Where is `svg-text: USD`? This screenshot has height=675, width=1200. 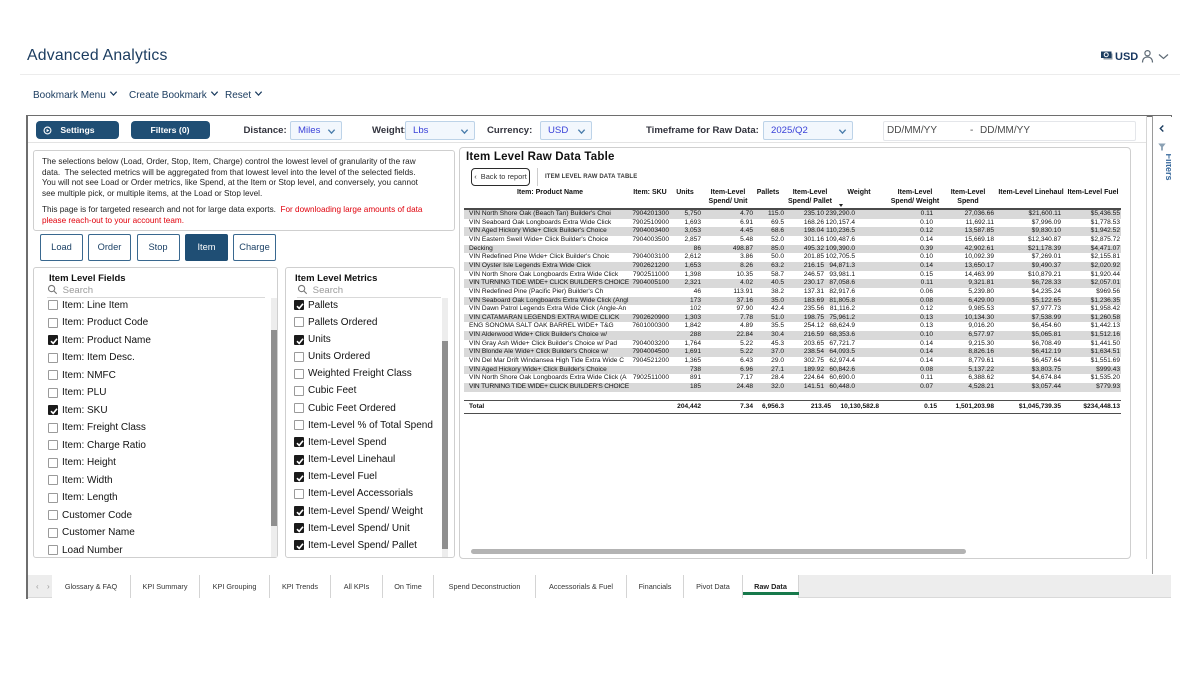 svg-text: USD is located at coordinates (1126, 57).